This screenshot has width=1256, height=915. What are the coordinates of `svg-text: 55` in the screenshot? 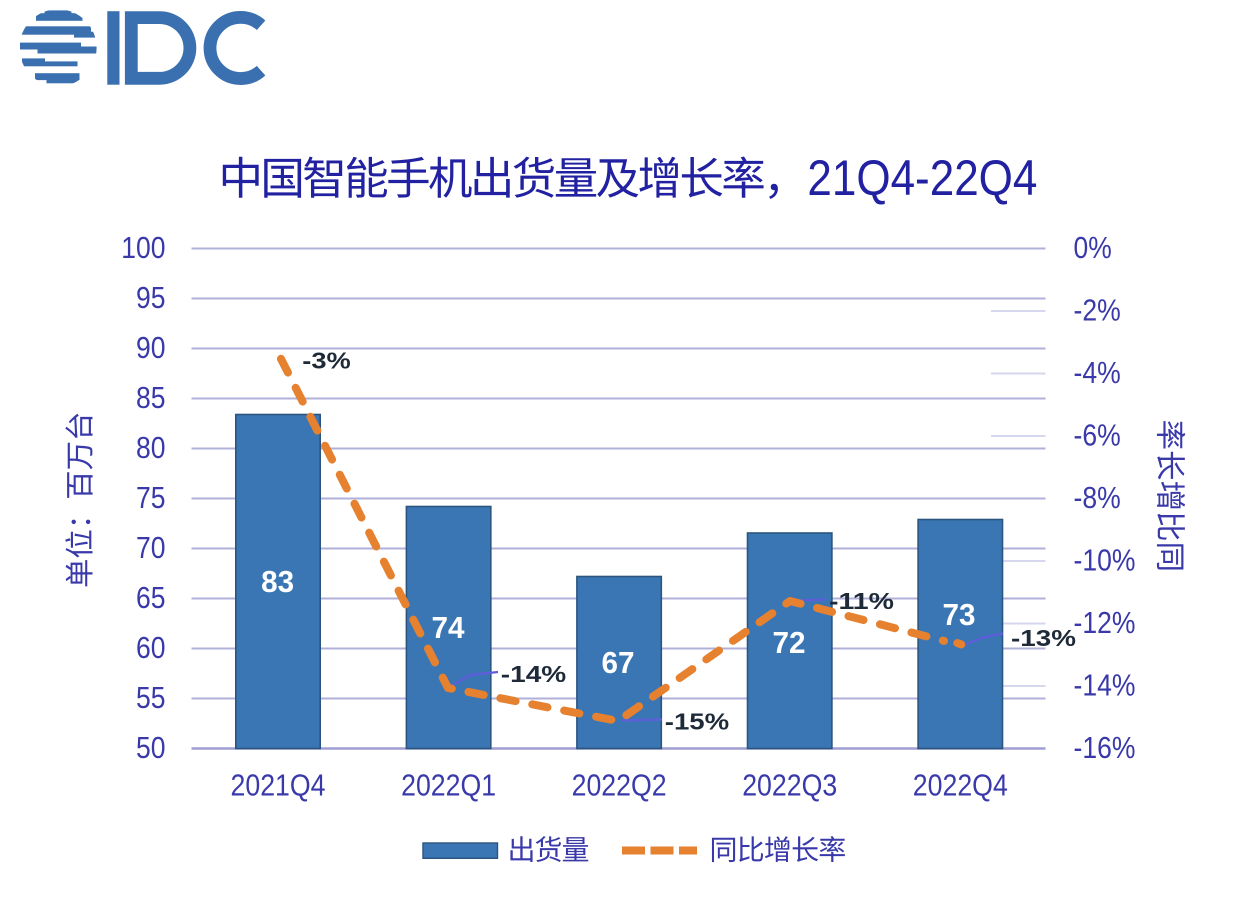 It's located at (151, 698).